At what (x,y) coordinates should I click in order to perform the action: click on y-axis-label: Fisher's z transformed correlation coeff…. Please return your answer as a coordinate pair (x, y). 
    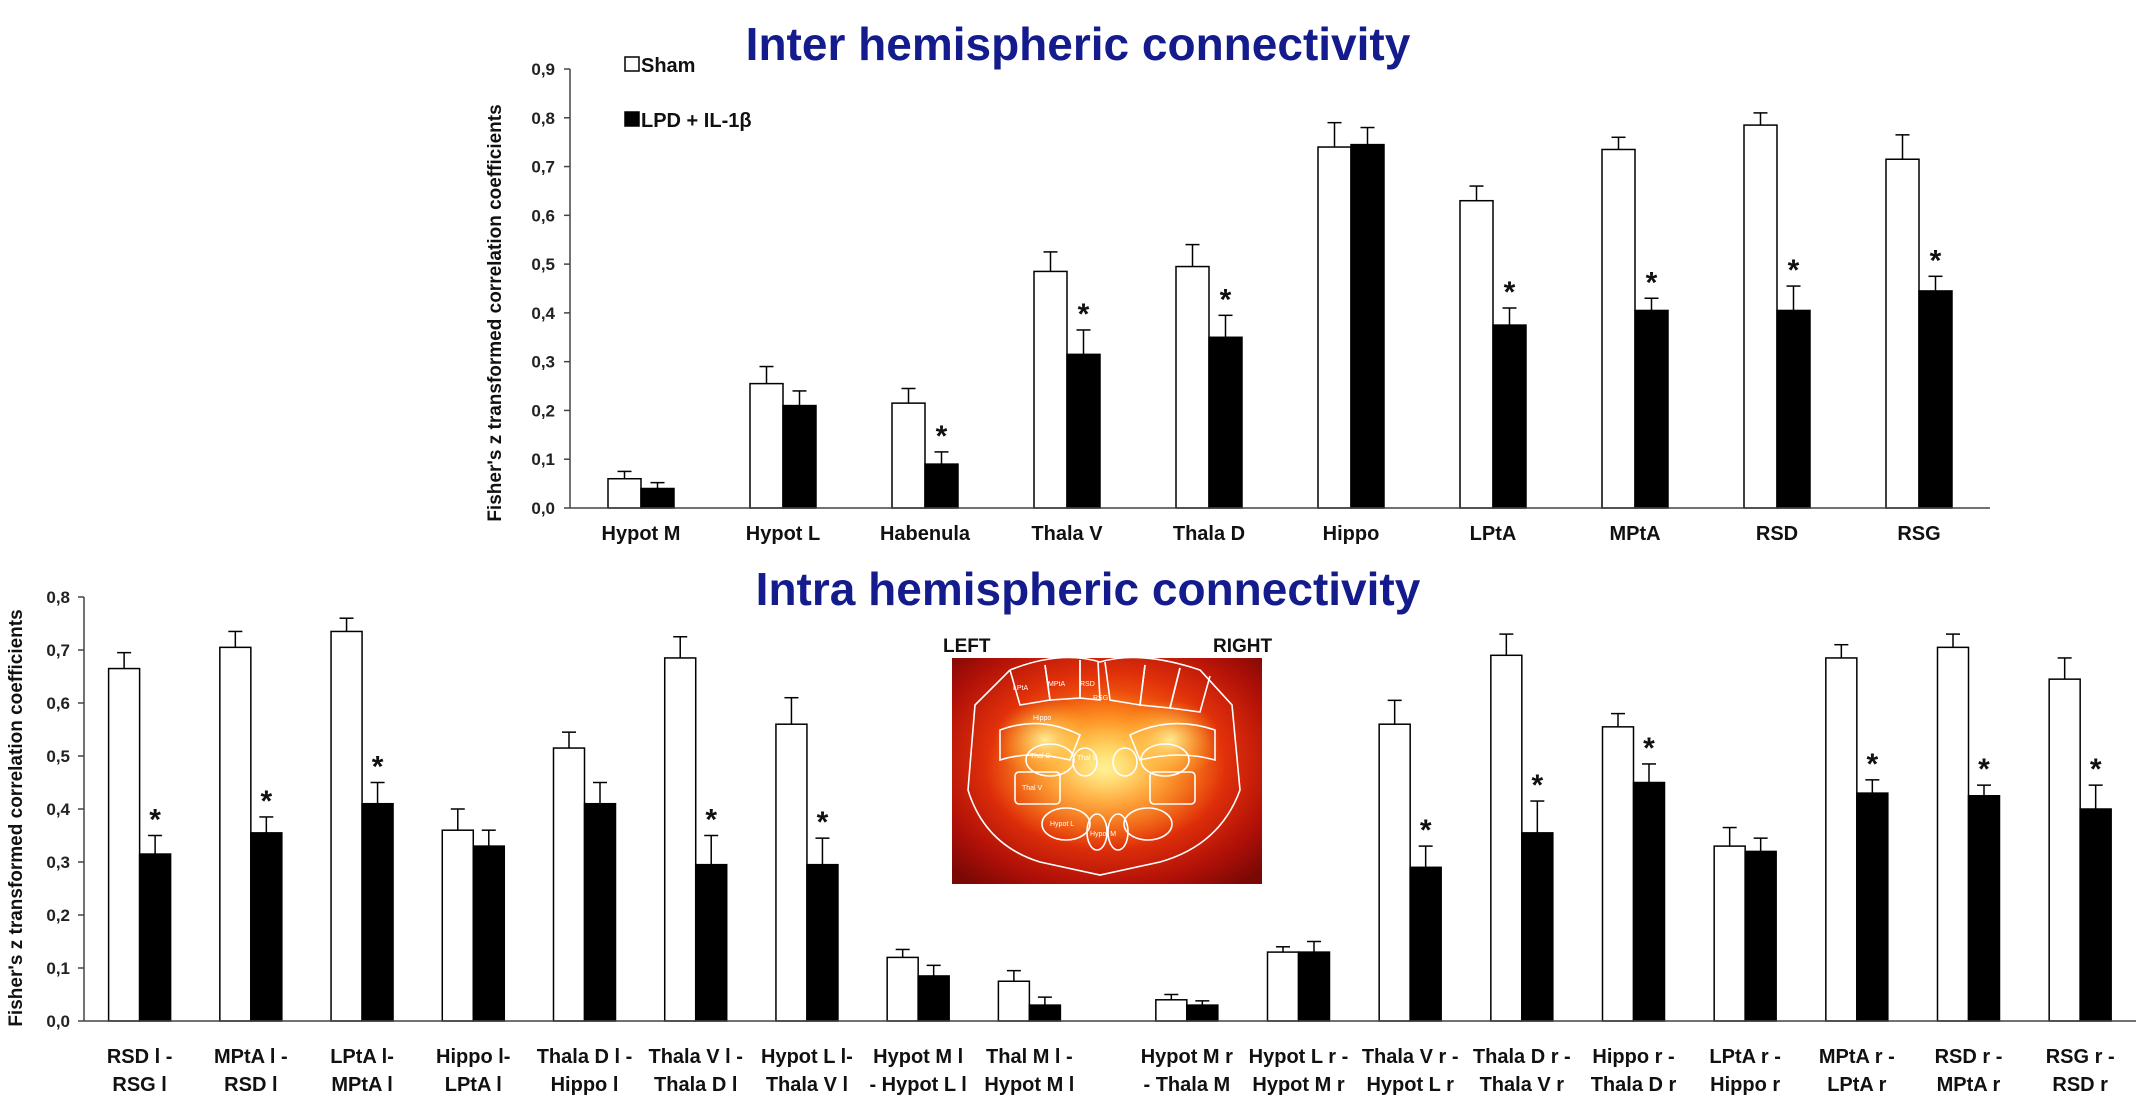
    Looking at the image, I should click on (495, 312).